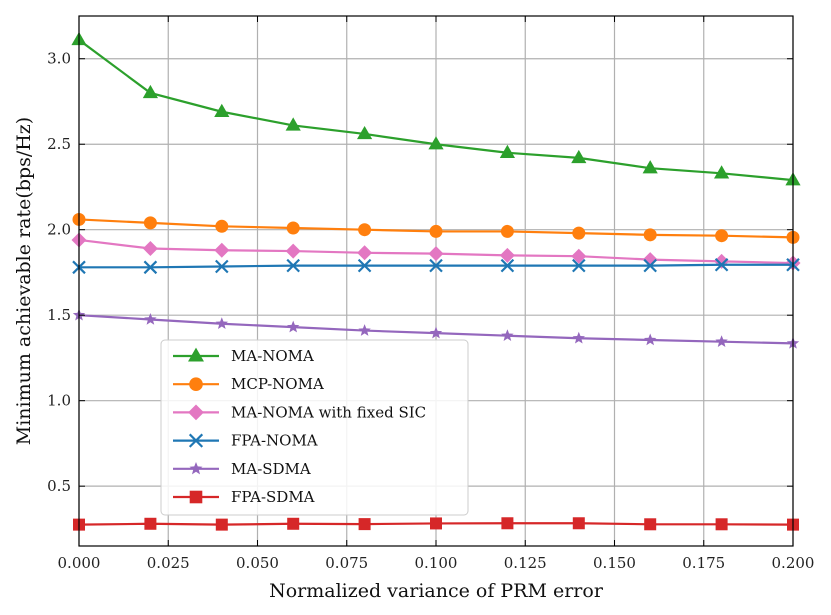 The height and width of the screenshot is (615, 831). I want to click on legend-label: FPA-NOMA, so click(274, 441).